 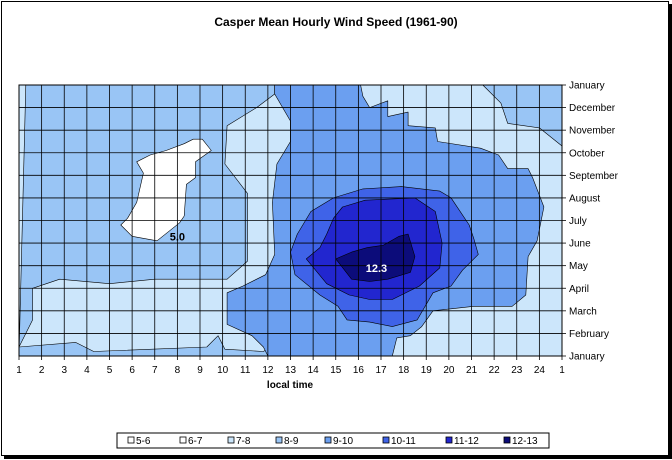 I want to click on x-tick-label: 2, so click(x=42, y=370).